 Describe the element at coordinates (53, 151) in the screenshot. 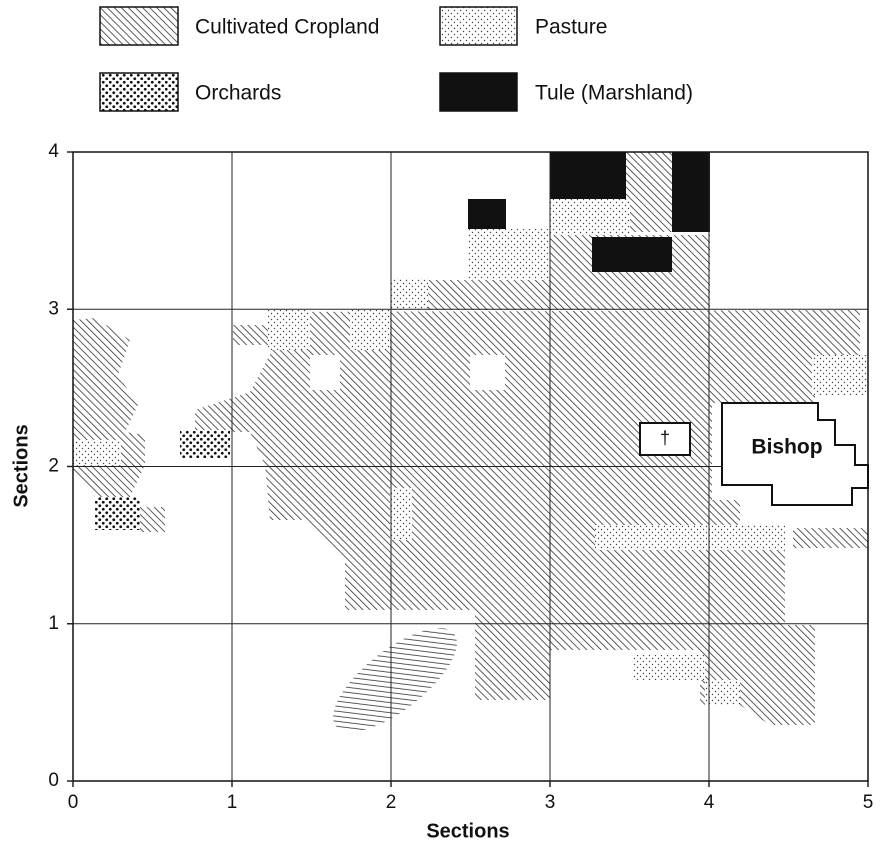

I see `y-tick-label: 4` at that location.